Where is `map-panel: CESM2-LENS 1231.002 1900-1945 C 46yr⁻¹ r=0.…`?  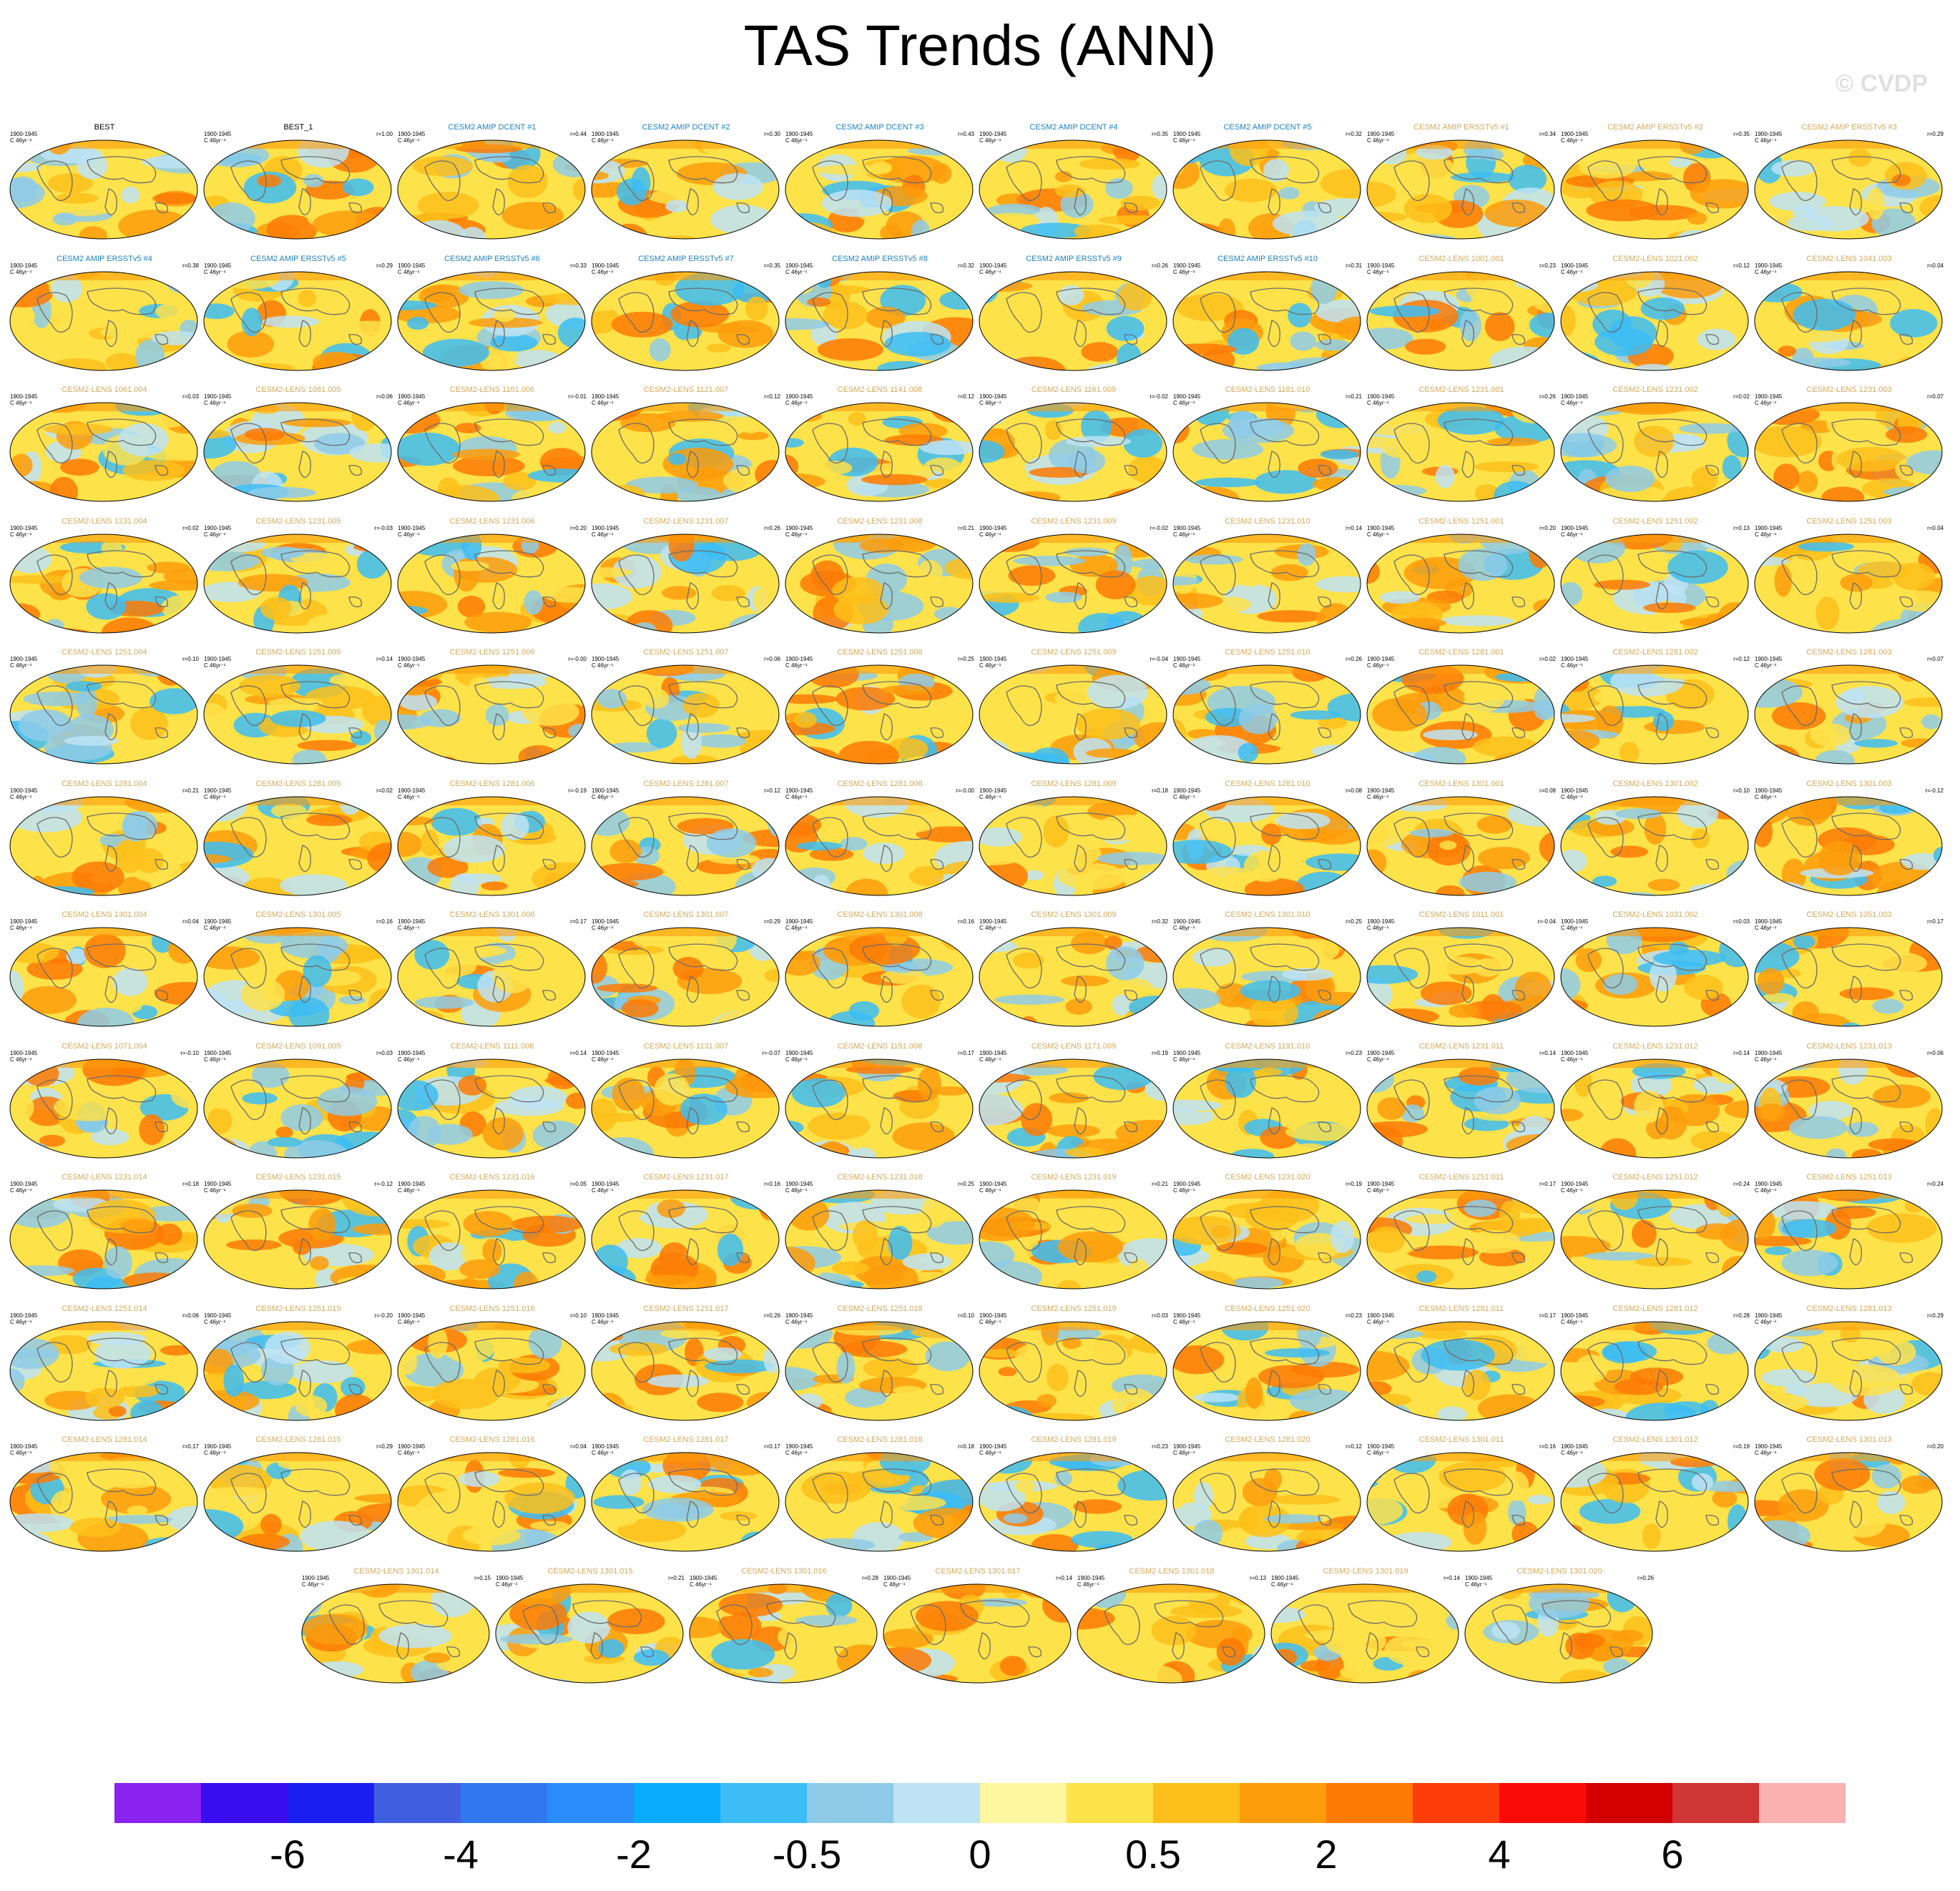 map-panel: CESM2-LENS 1231.002 1900-1945 C 46yr⁻¹ r=0.… is located at coordinates (1655, 444).